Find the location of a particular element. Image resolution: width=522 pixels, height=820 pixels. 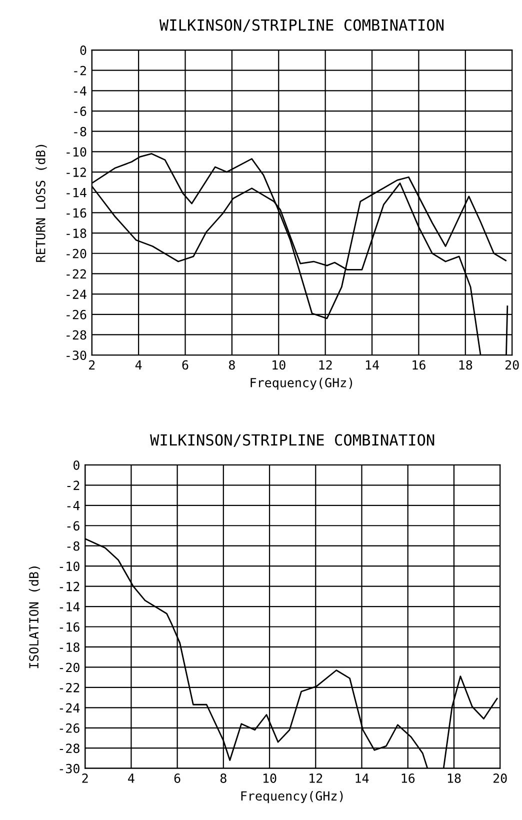

y-axis-title: ISOLATION (dB) is located at coordinates (34, 617).